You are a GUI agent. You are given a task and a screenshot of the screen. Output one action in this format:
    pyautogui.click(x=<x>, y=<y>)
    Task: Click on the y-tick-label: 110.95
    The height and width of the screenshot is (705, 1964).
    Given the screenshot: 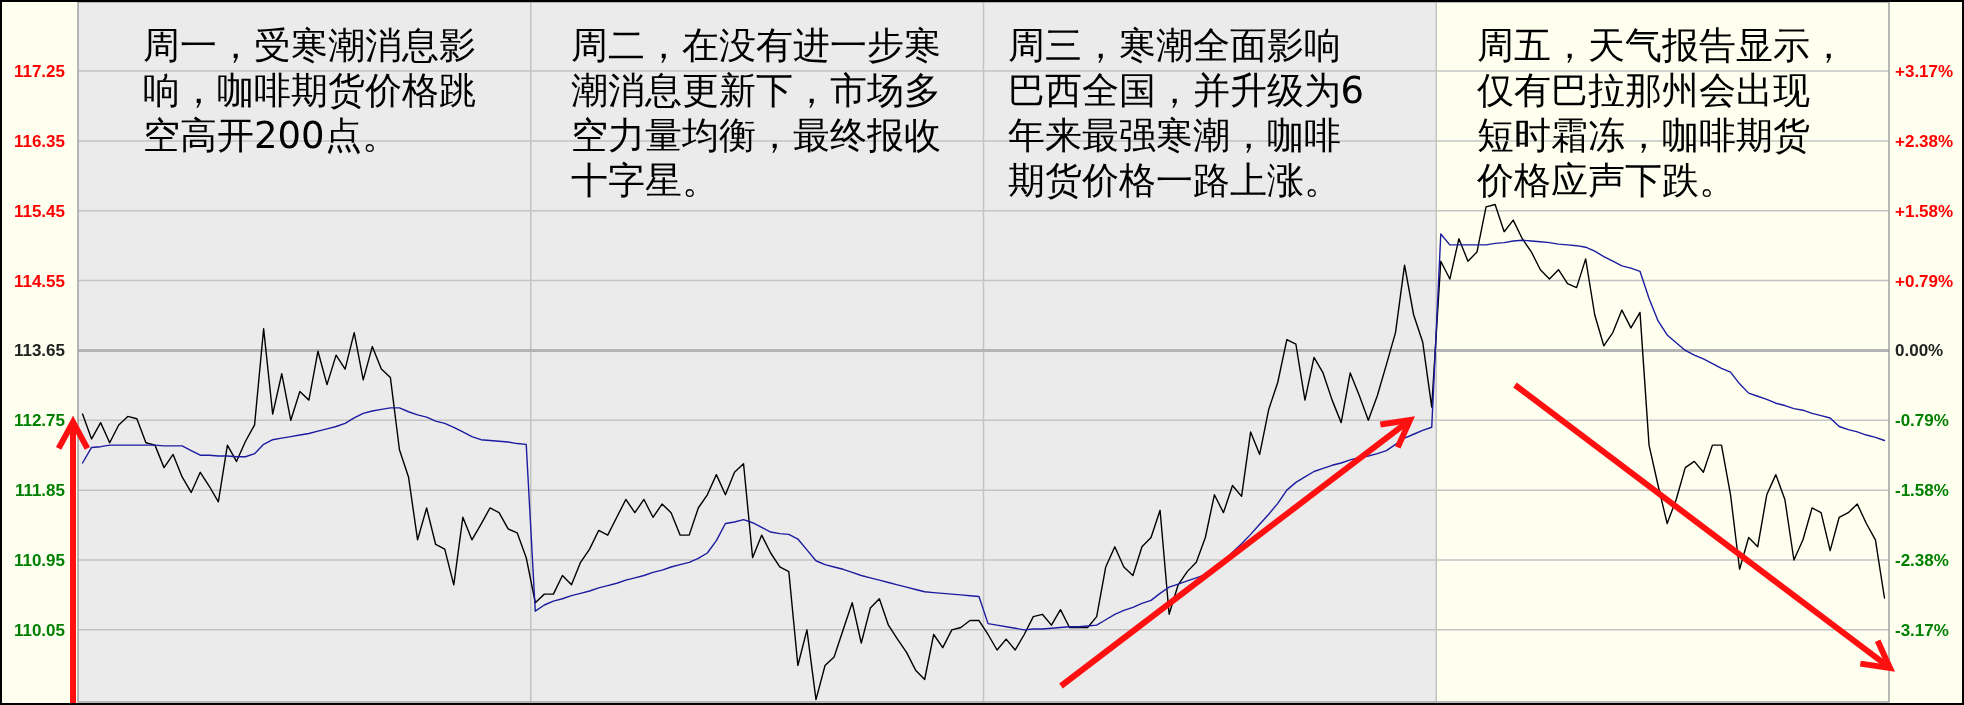 What is the action you would take?
    pyautogui.click(x=39, y=560)
    